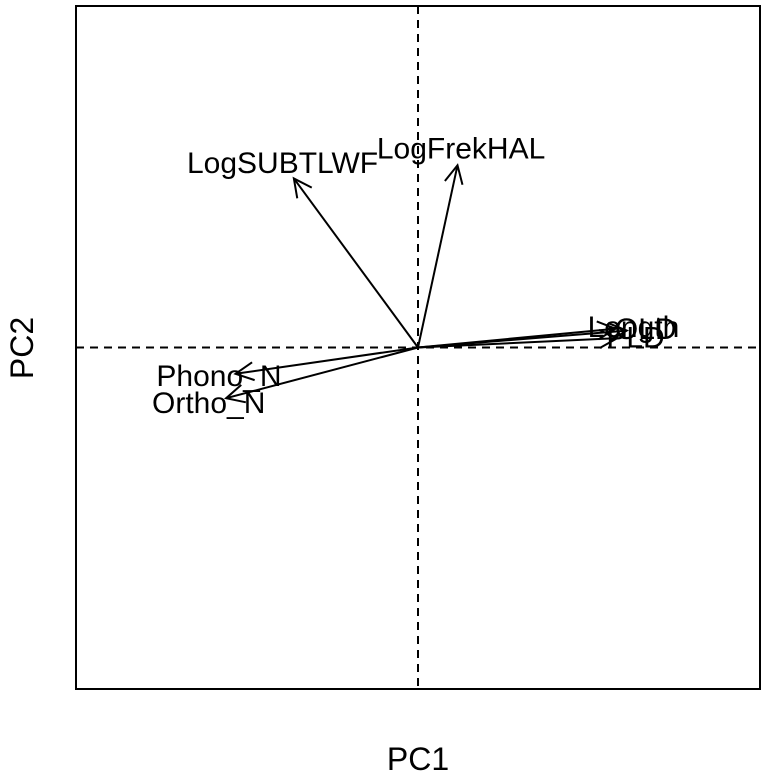 The height and width of the screenshot is (777, 766). Describe the element at coordinates (282, 163) in the screenshot. I see `vector-label-logsubtlwf: LogSUBTLWF` at that location.